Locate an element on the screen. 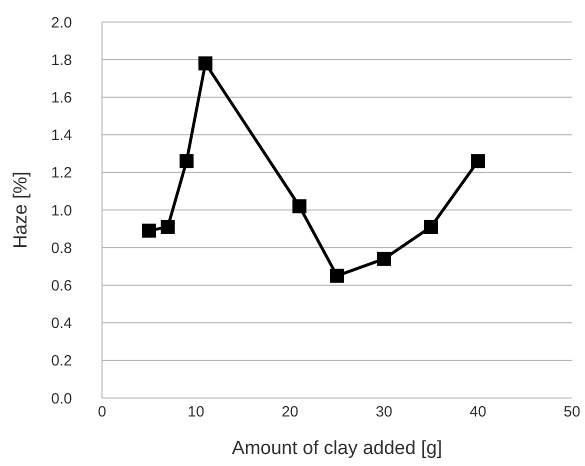  y-tick-label: 2.0 is located at coordinates (61, 23).